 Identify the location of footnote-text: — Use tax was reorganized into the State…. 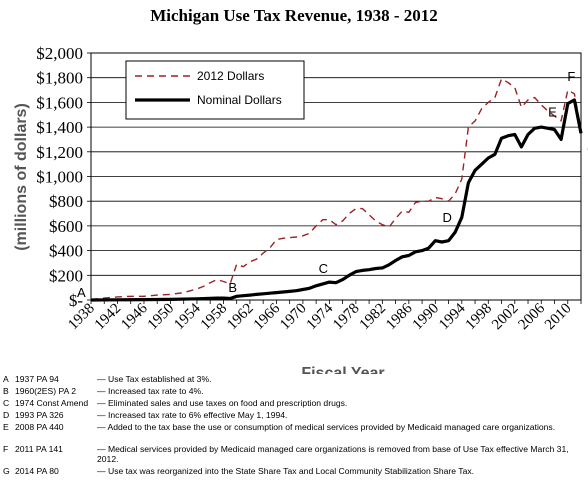
(286, 471).